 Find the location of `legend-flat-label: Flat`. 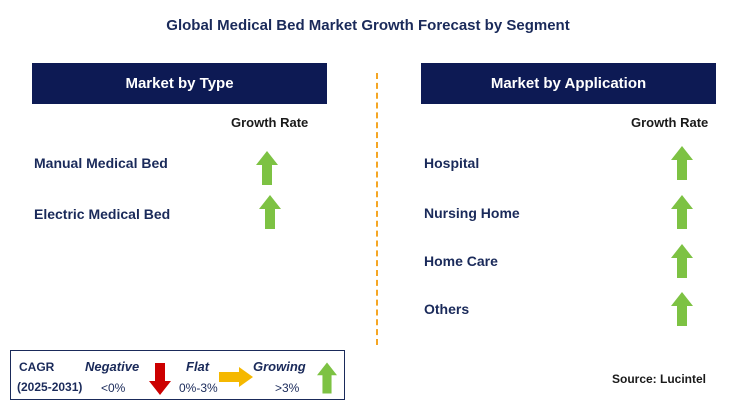

legend-flat-label: Flat is located at coordinates (198, 366).